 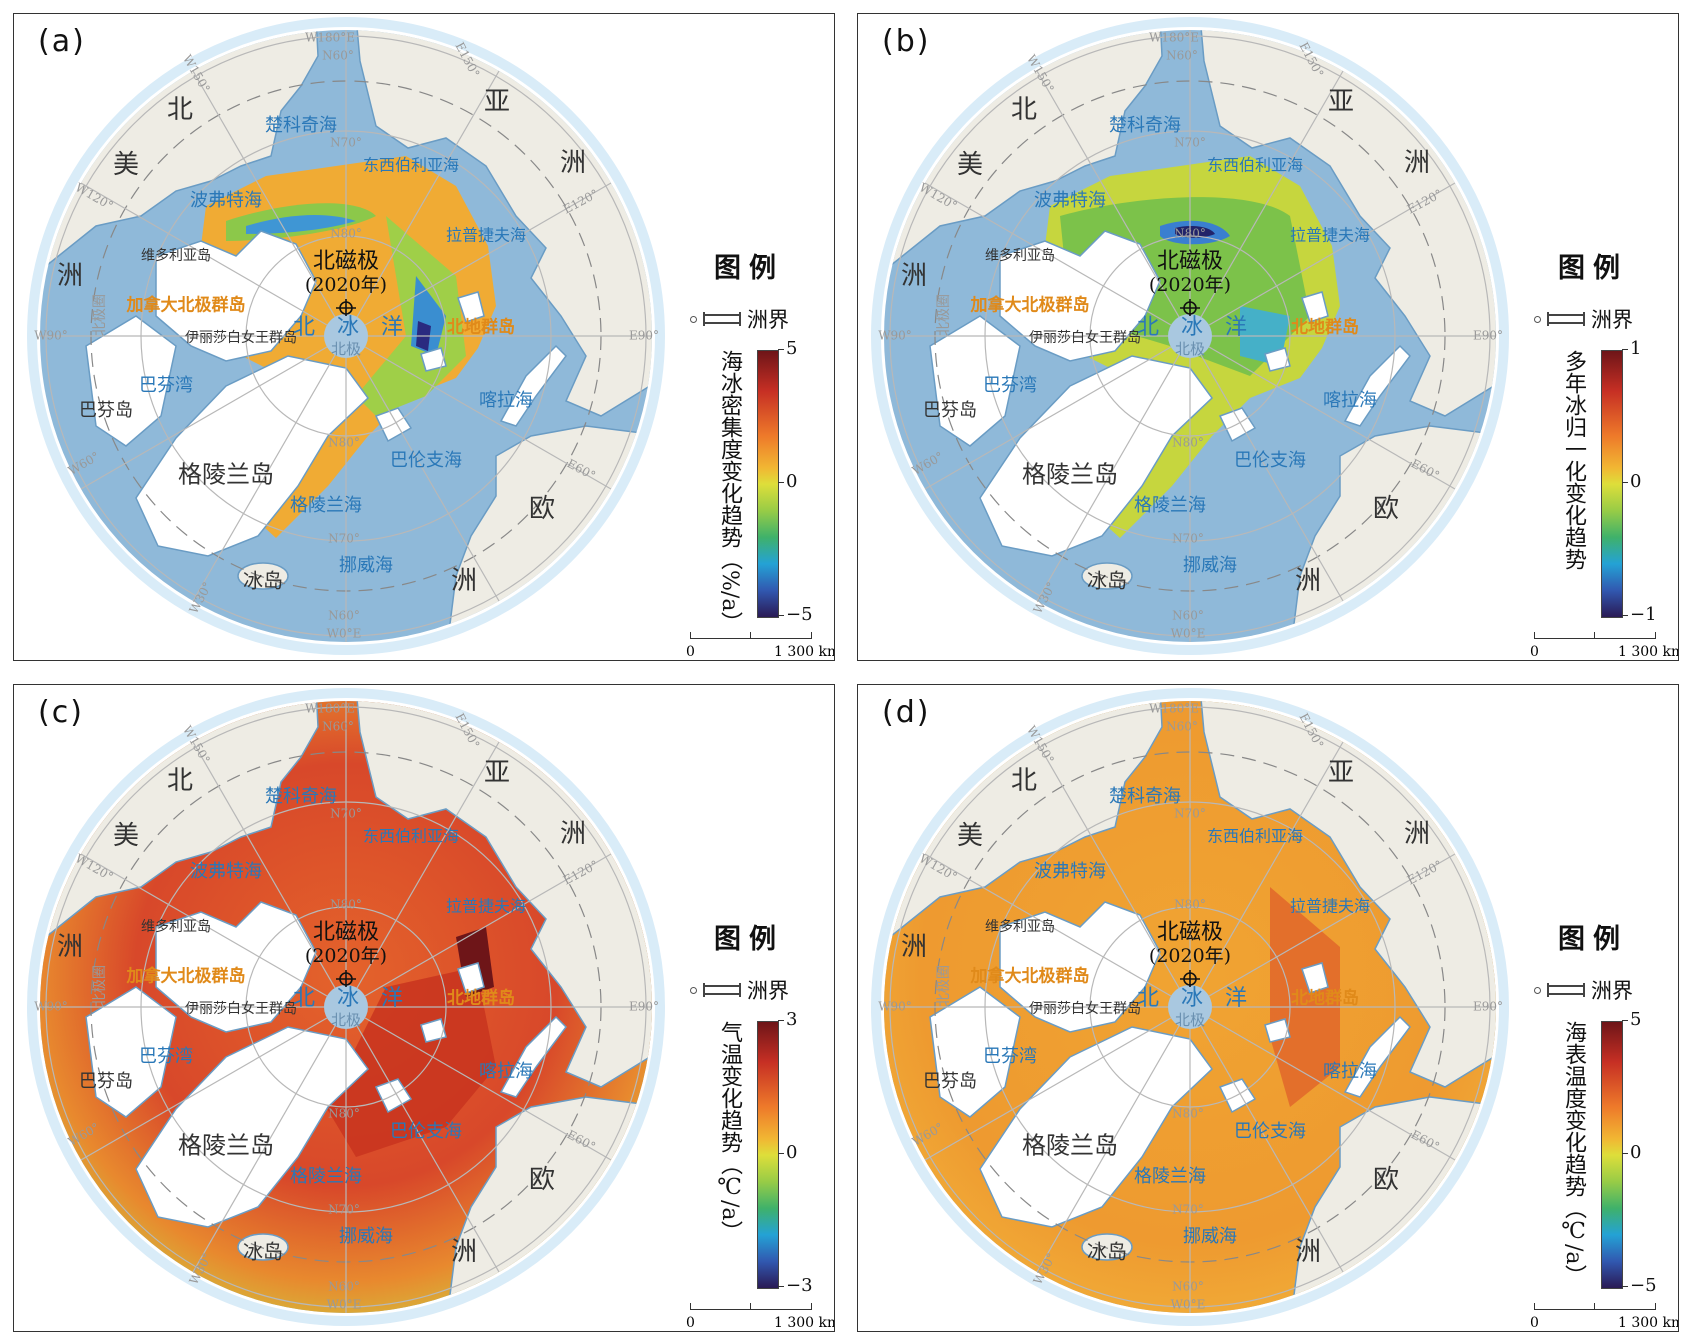 I want to click on scale-max: 1 300 km, so click(x=804, y=1323).